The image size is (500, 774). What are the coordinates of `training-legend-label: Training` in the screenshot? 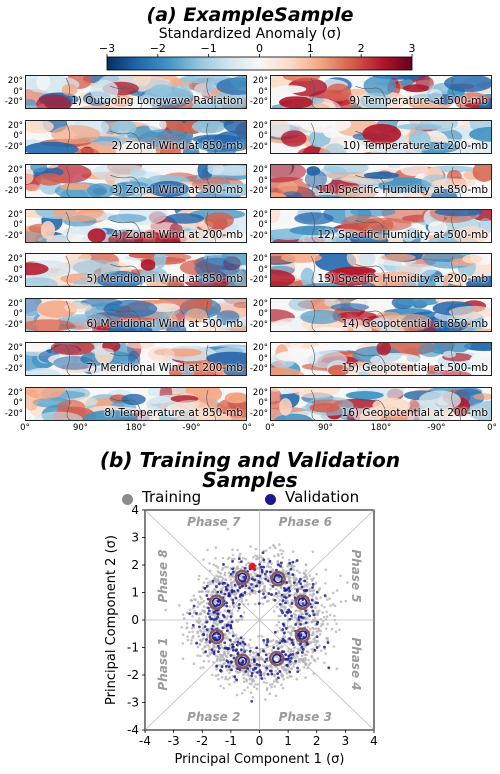 It's located at (172, 497).